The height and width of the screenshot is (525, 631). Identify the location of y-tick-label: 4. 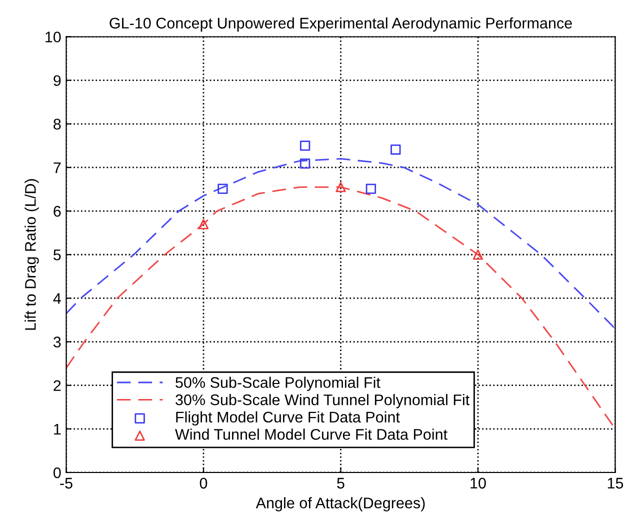
(57, 298).